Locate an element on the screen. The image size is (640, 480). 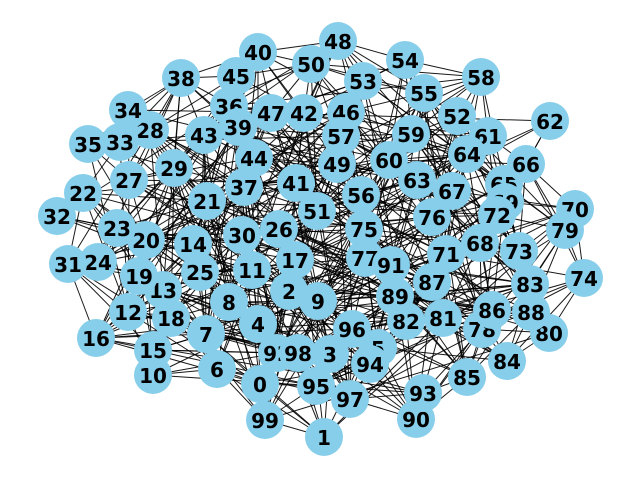
graph-node: 2 is located at coordinates (289, 291).